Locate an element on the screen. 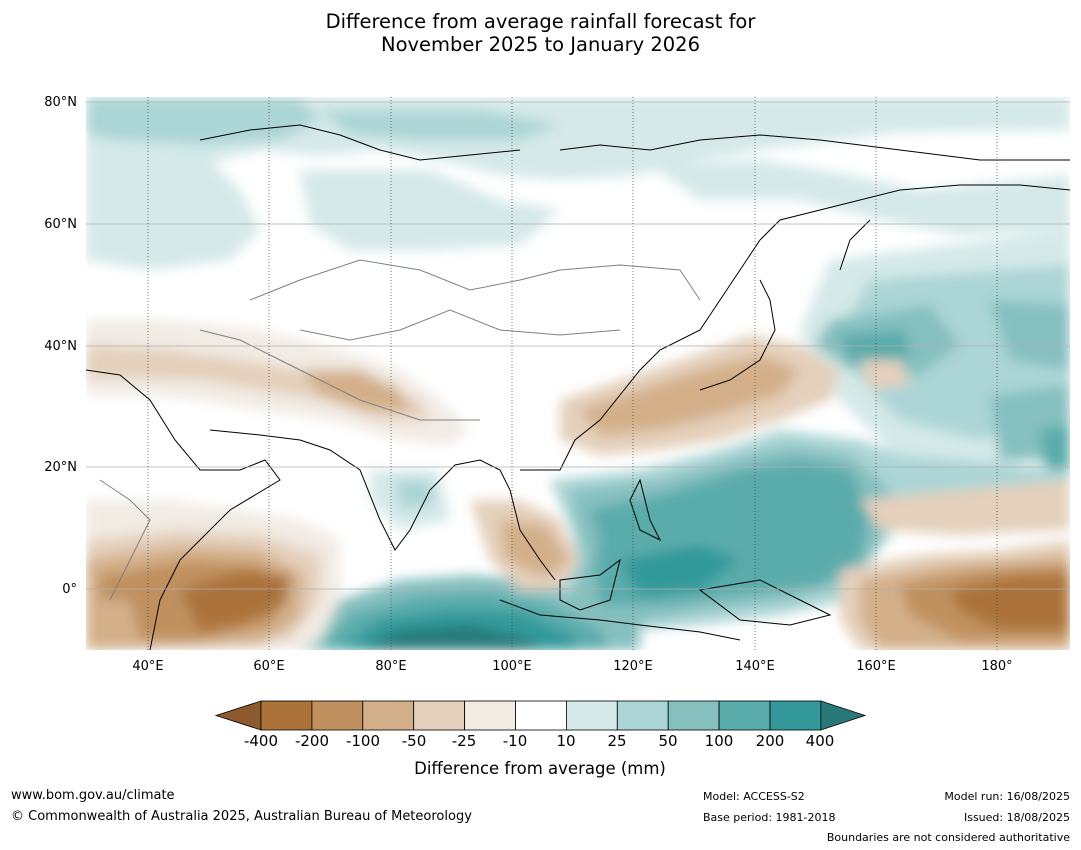  lon-label-40e: 40°E is located at coordinates (148, 666).